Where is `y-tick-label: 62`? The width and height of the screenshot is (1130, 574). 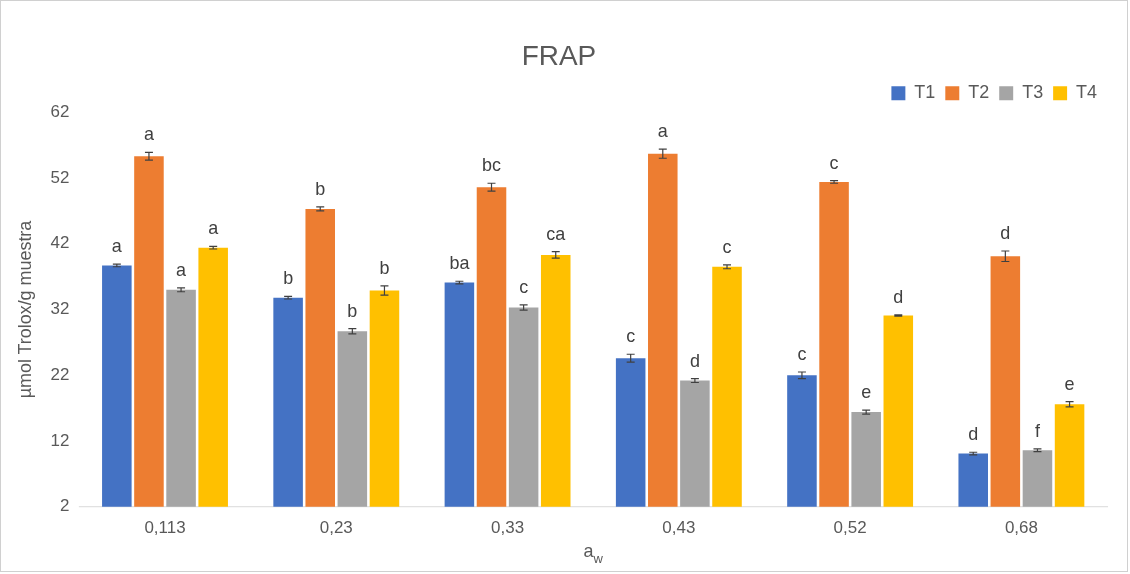 y-tick-label: 62 is located at coordinates (60, 111).